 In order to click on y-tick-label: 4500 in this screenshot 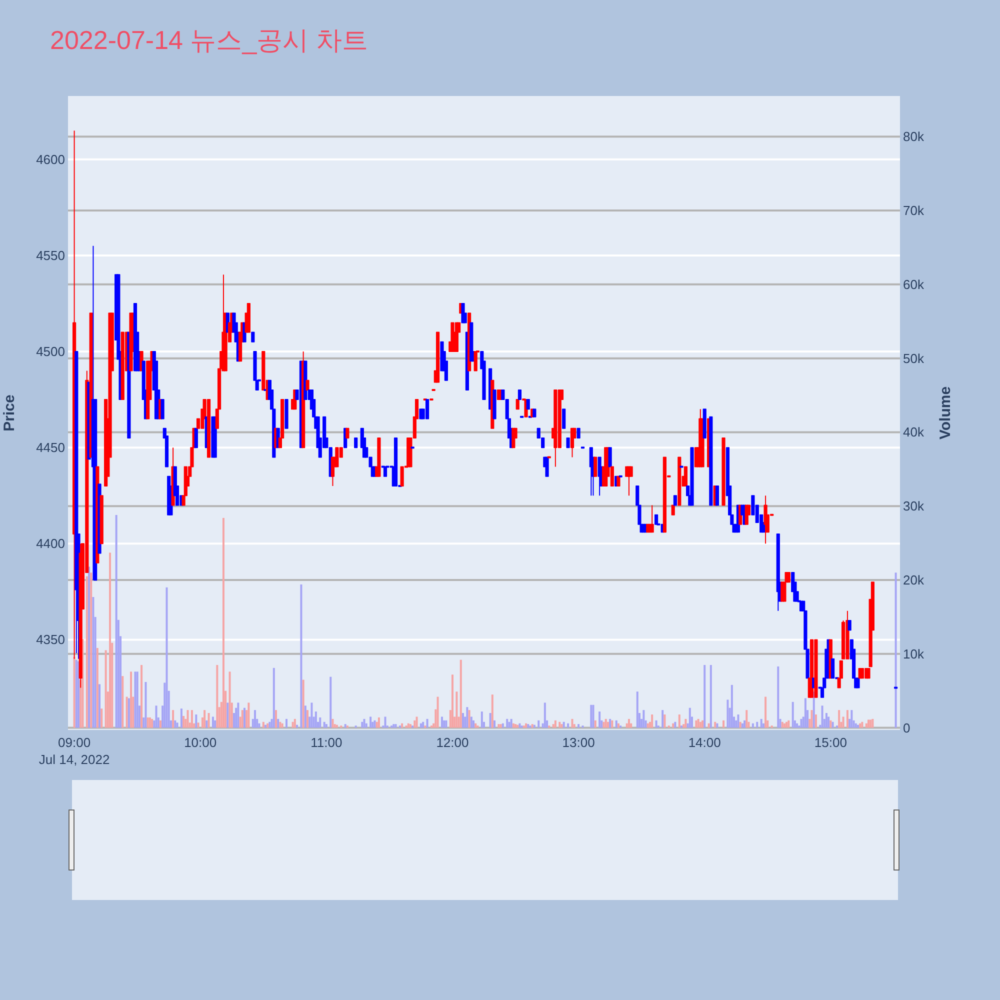, I will do `click(50, 352)`.